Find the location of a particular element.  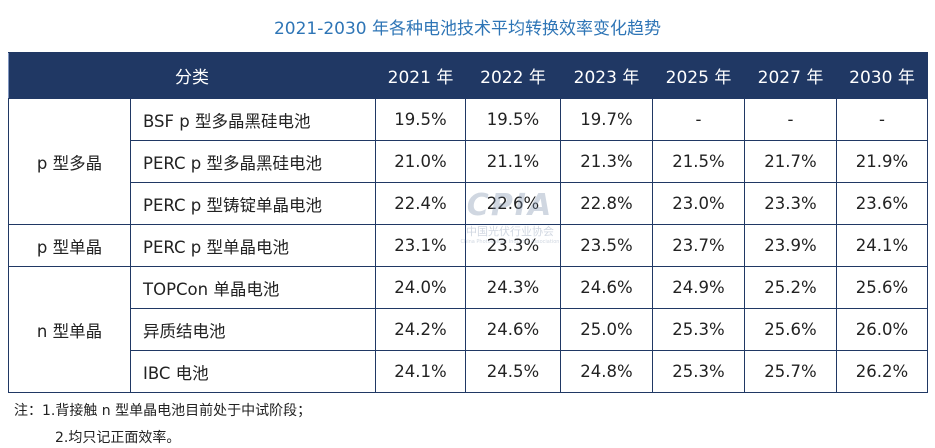

header-row: 分类 2021 年 2022 年 2023 年 2025 年 2027 年 2030 年 is located at coordinates (468, 75).